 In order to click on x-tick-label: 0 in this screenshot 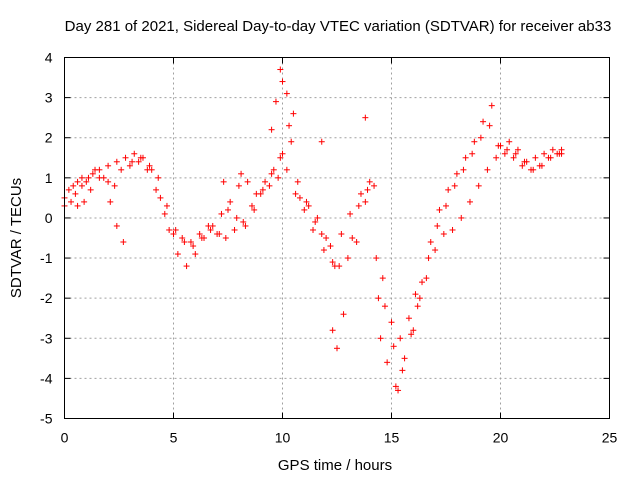, I will do `click(65, 438)`.